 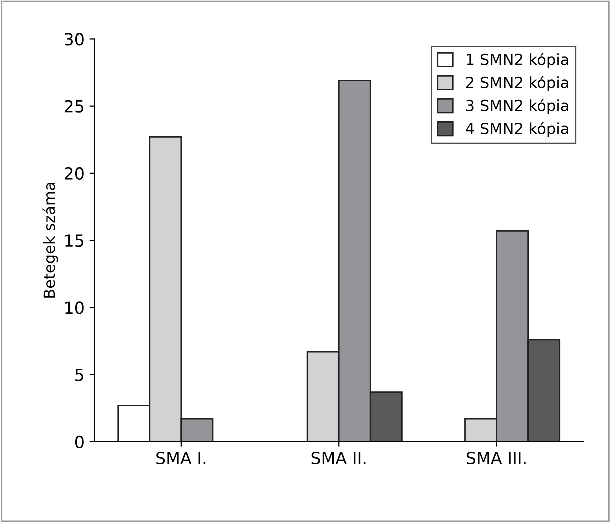 What do you see at coordinates (74, 173) in the screenshot?
I see `y-tick-label: 20` at bounding box center [74, 173].